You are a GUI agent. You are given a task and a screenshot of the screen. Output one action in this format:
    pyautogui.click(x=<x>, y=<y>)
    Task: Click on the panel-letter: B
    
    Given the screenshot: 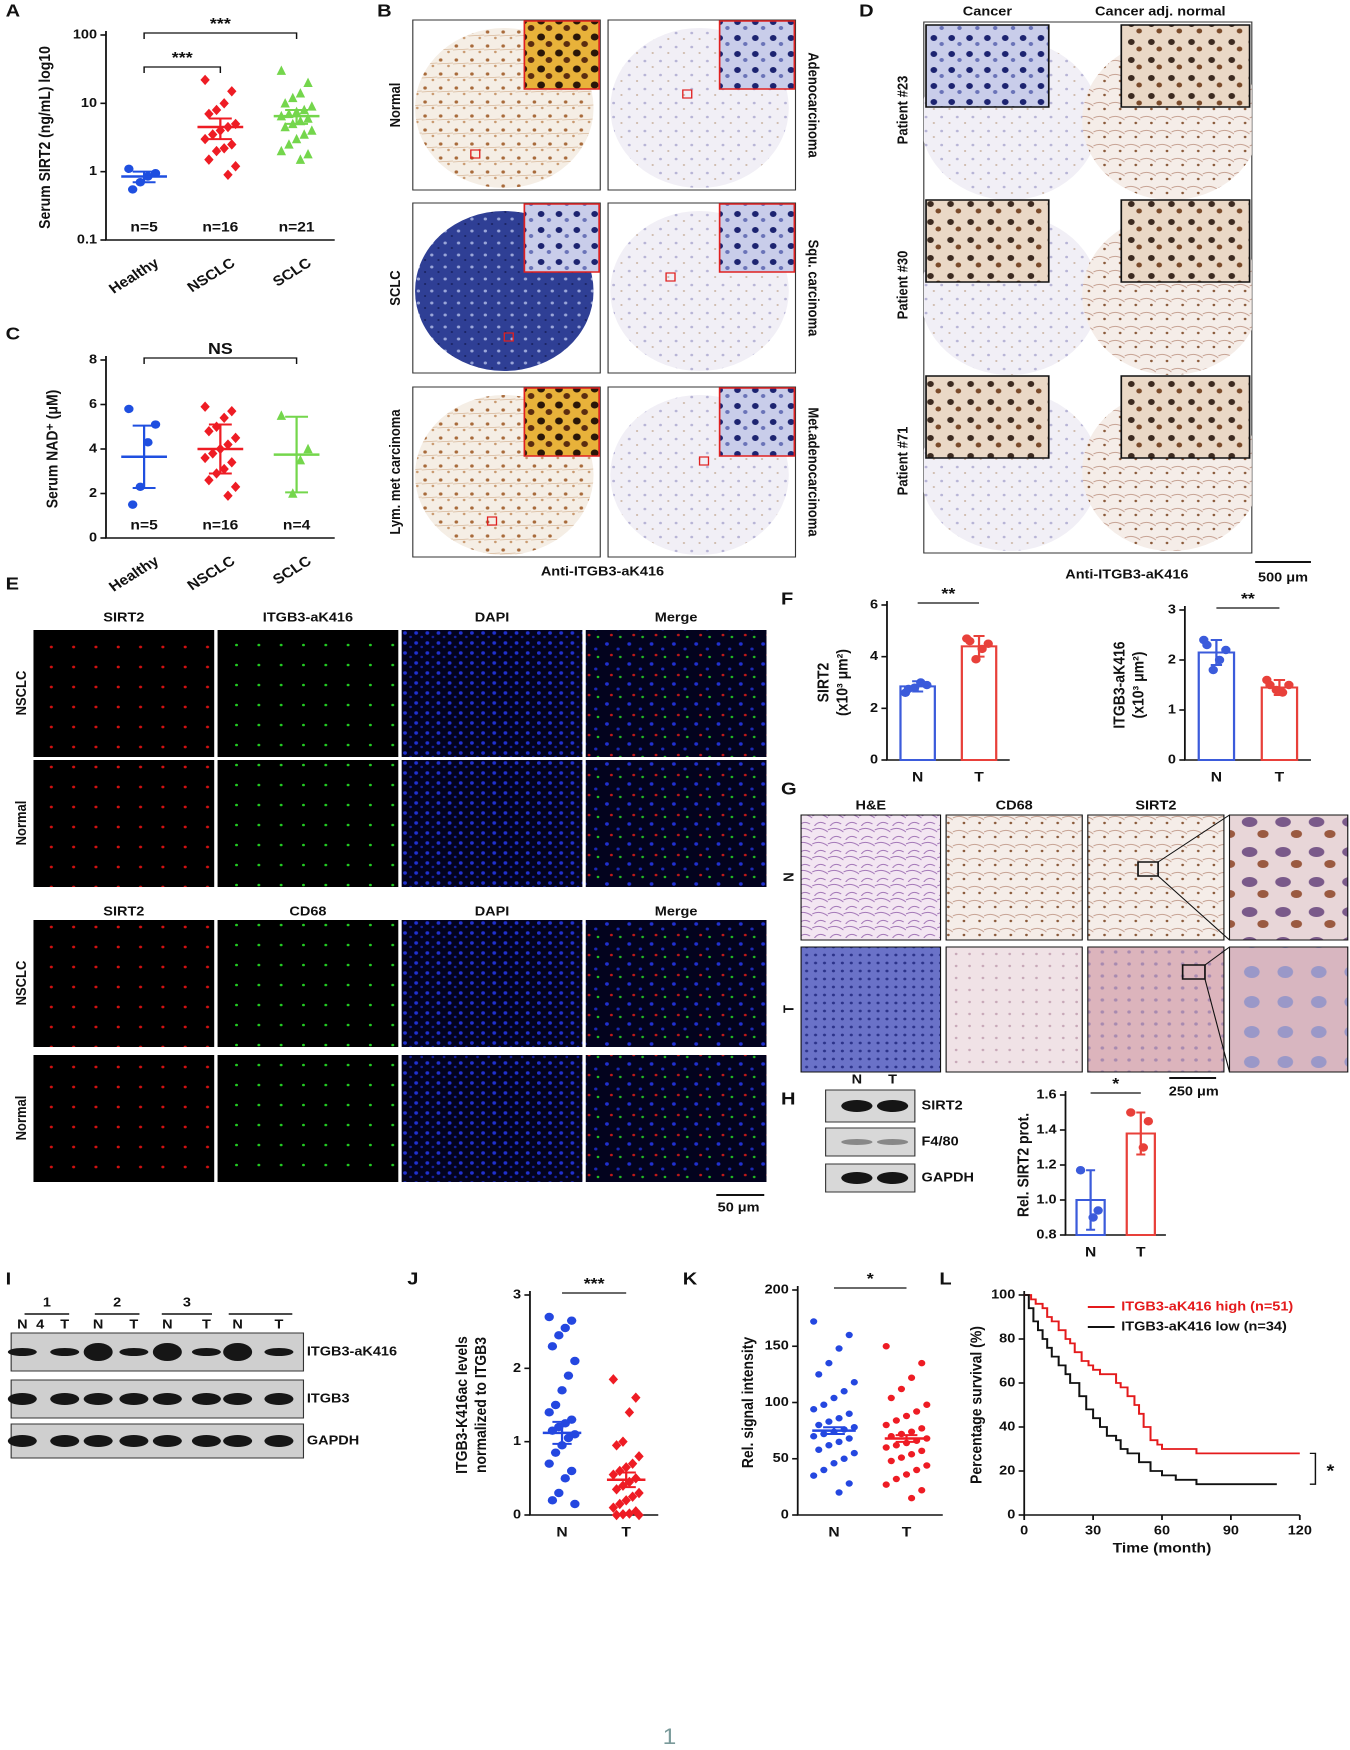 What is the action you would take?
    pyautogui.click(x=384, y=12)
    